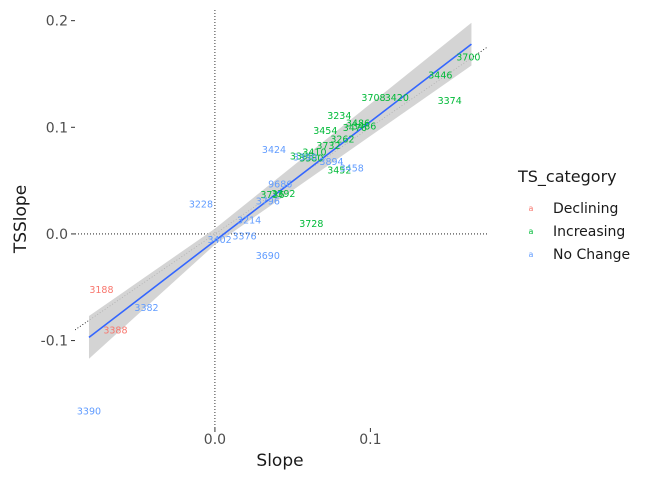 The image size is (672, 480). I want to click on point-label: 3234, so click(339, 116).